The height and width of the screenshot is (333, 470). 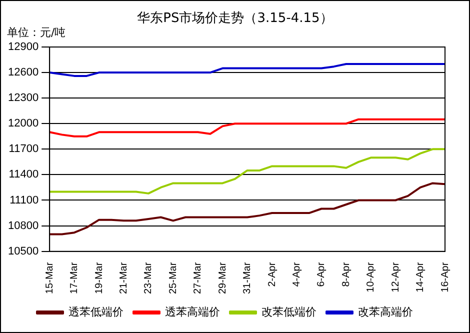 I want to click on legend-label: 改苯低端价, so click(x=289, y=312).